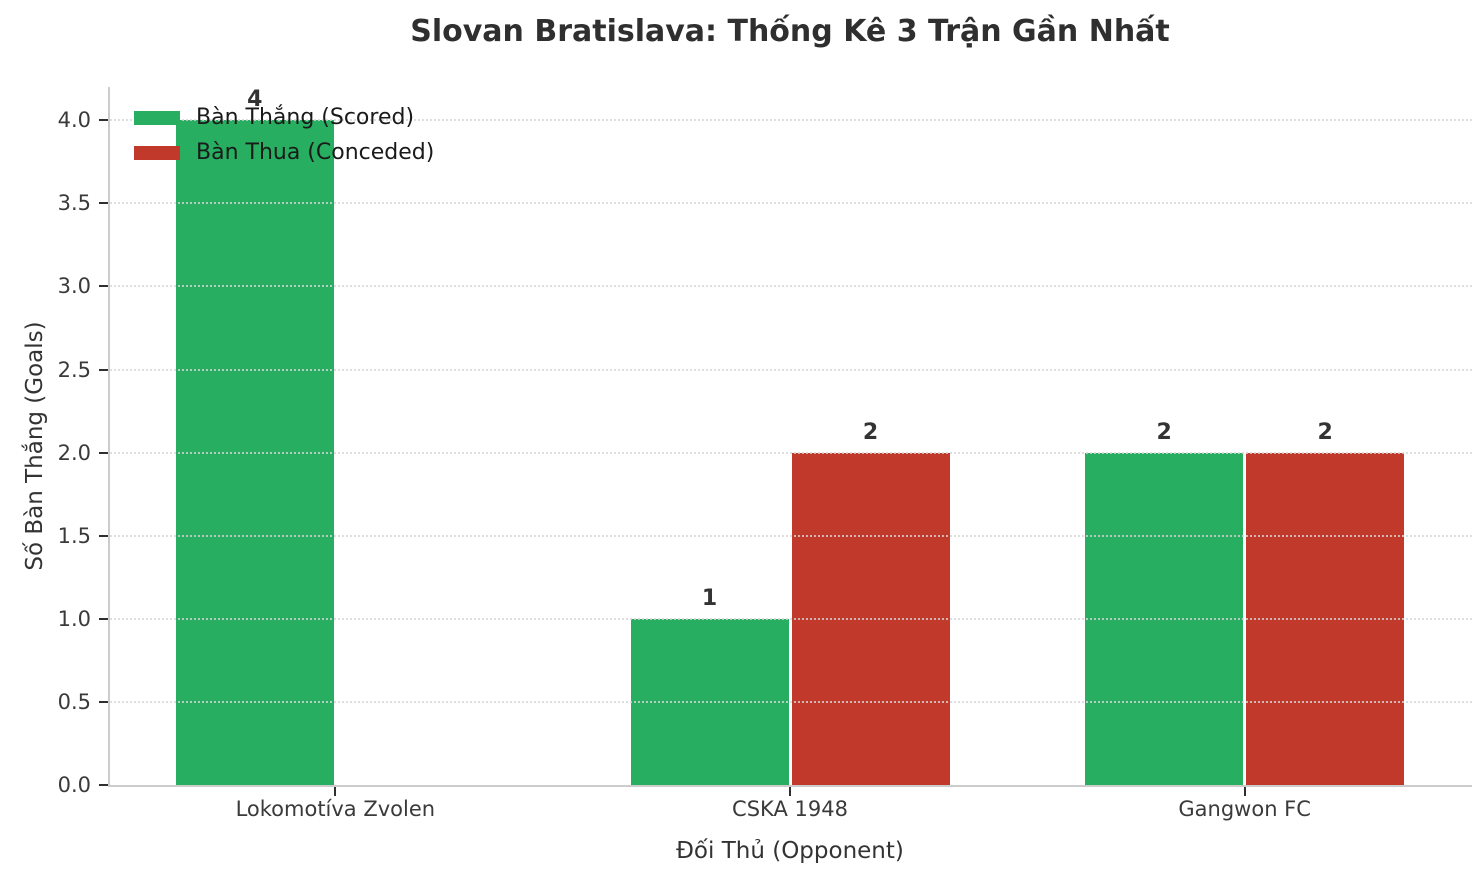 This screenshot has height=884, width=1482. I want to click on legend: Bàn Thắng (Scored) Bàn Thua (Conceded), so click(284, 135).